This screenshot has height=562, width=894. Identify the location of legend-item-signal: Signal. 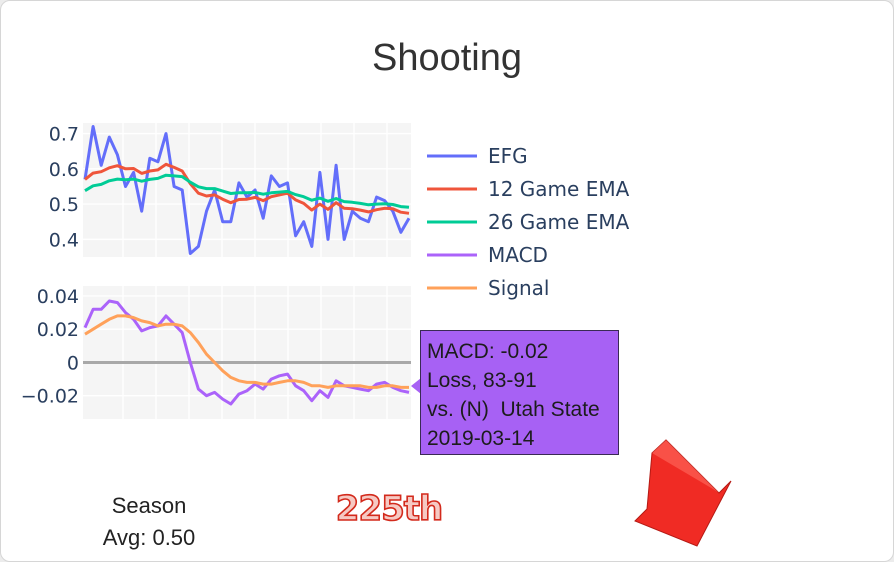
(488, 288).